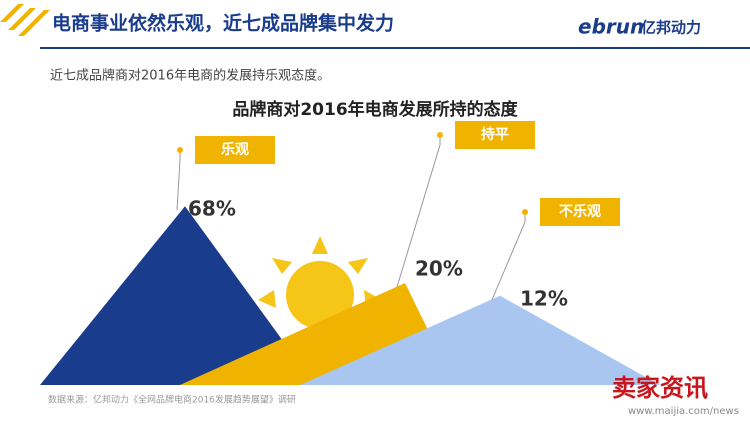 The height and width of the screenshot is (421, 750). Describe the element at coordinates (375, 109) in the screenshot. I see `chart-title: 品牌商对2016年电商发展所持的态度` at that location.